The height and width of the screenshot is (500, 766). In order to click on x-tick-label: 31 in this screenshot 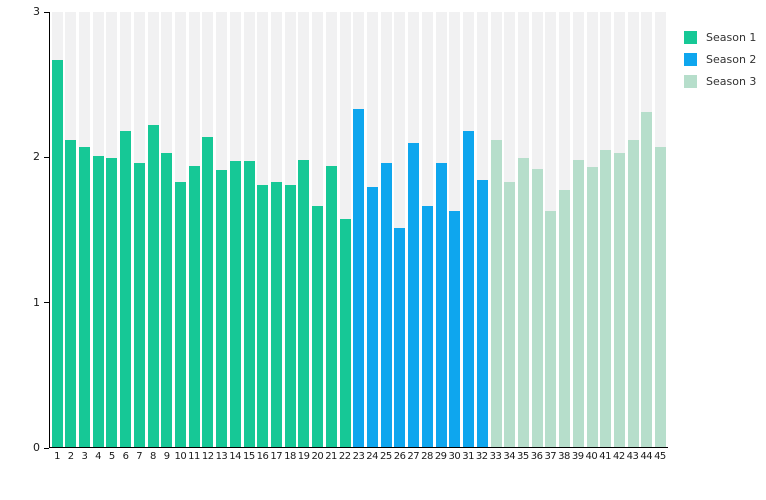, I will do `click(468, 456)`.